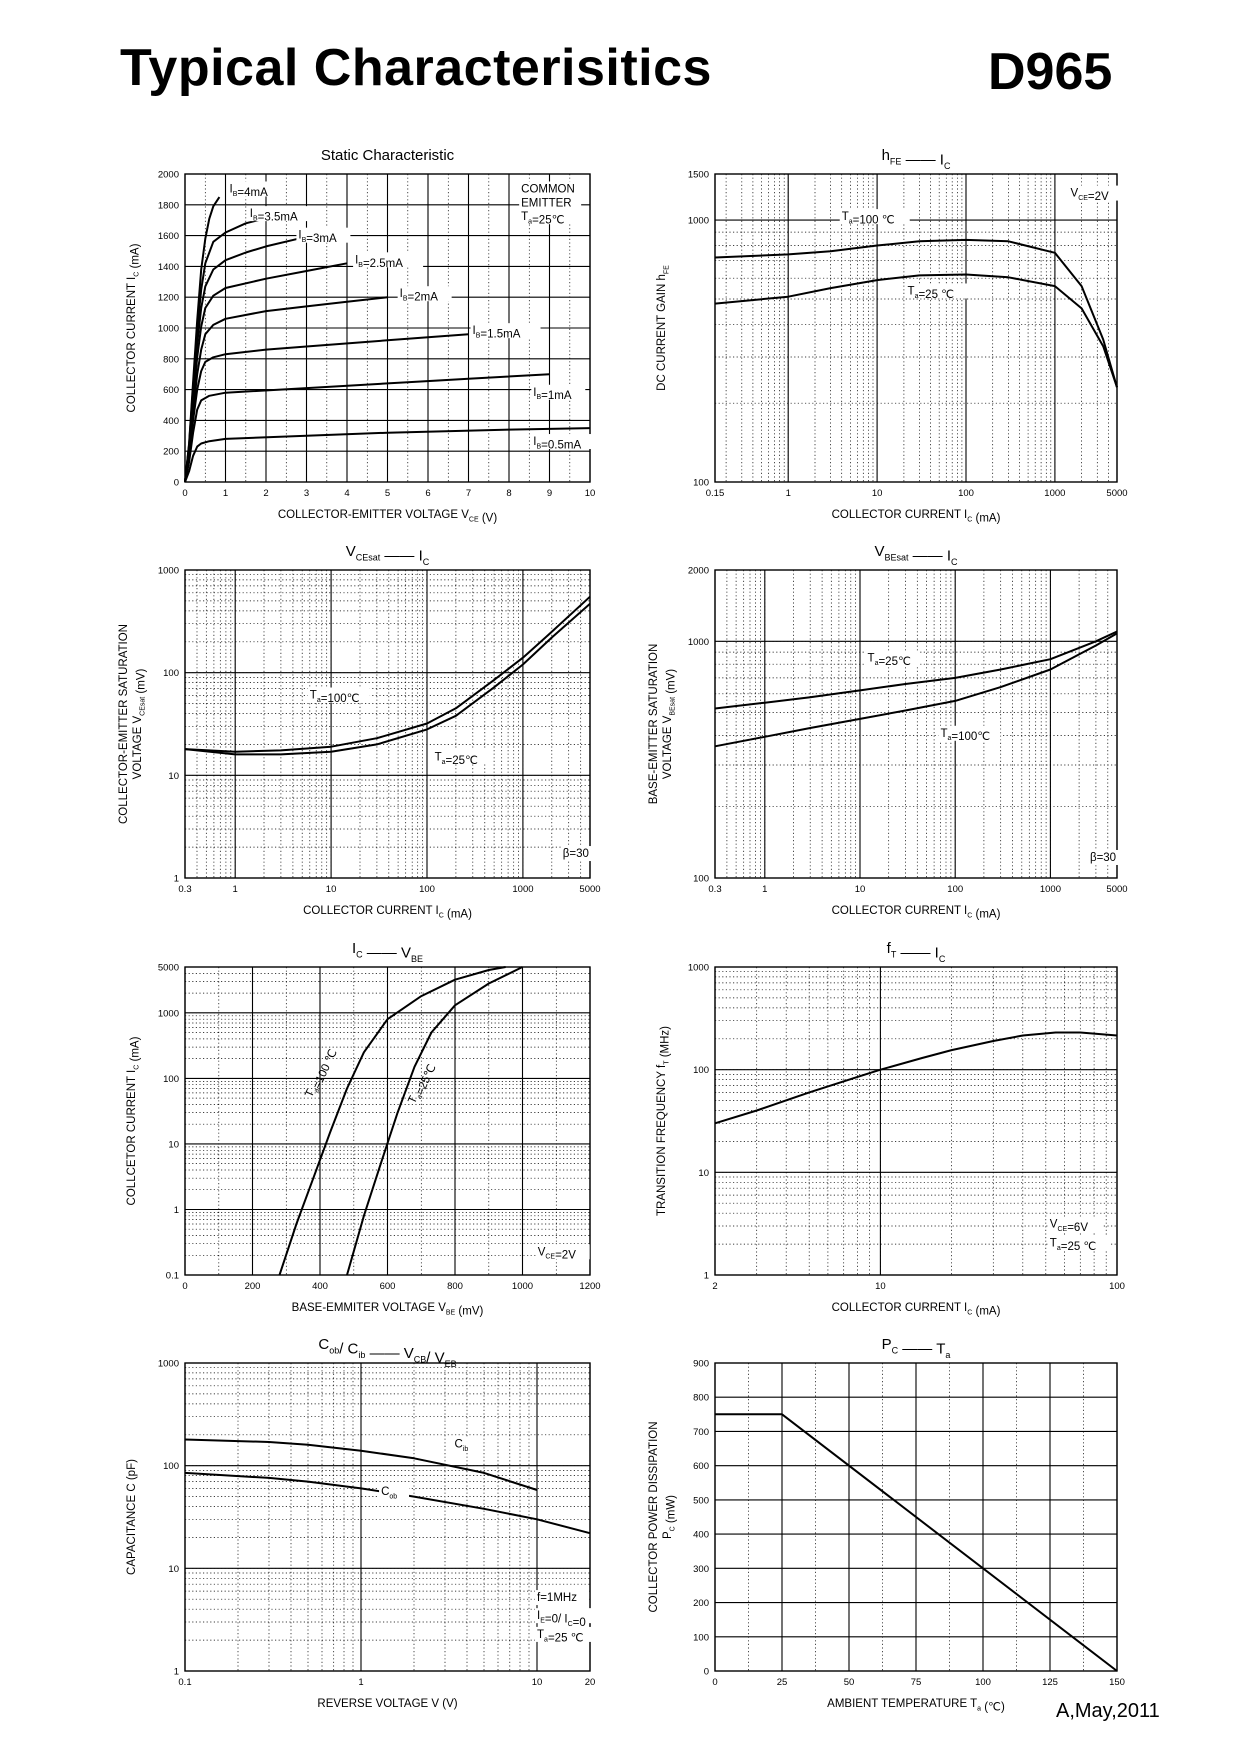 Image resolution: width=1240 pixels, height=1754 pixels. I want to click on y-tick-label: 0.1, so click(172, 1276).